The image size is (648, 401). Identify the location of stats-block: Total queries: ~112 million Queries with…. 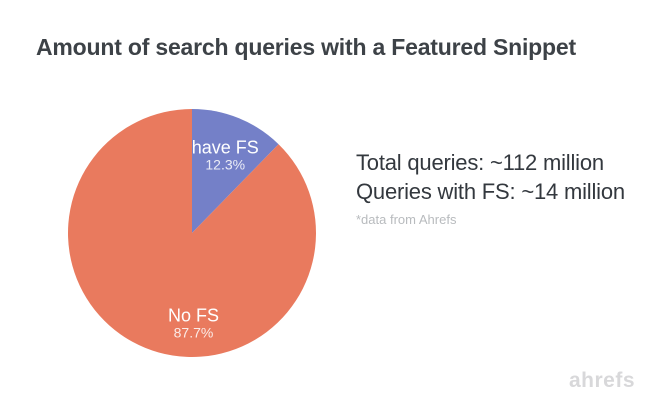
(490, 187).